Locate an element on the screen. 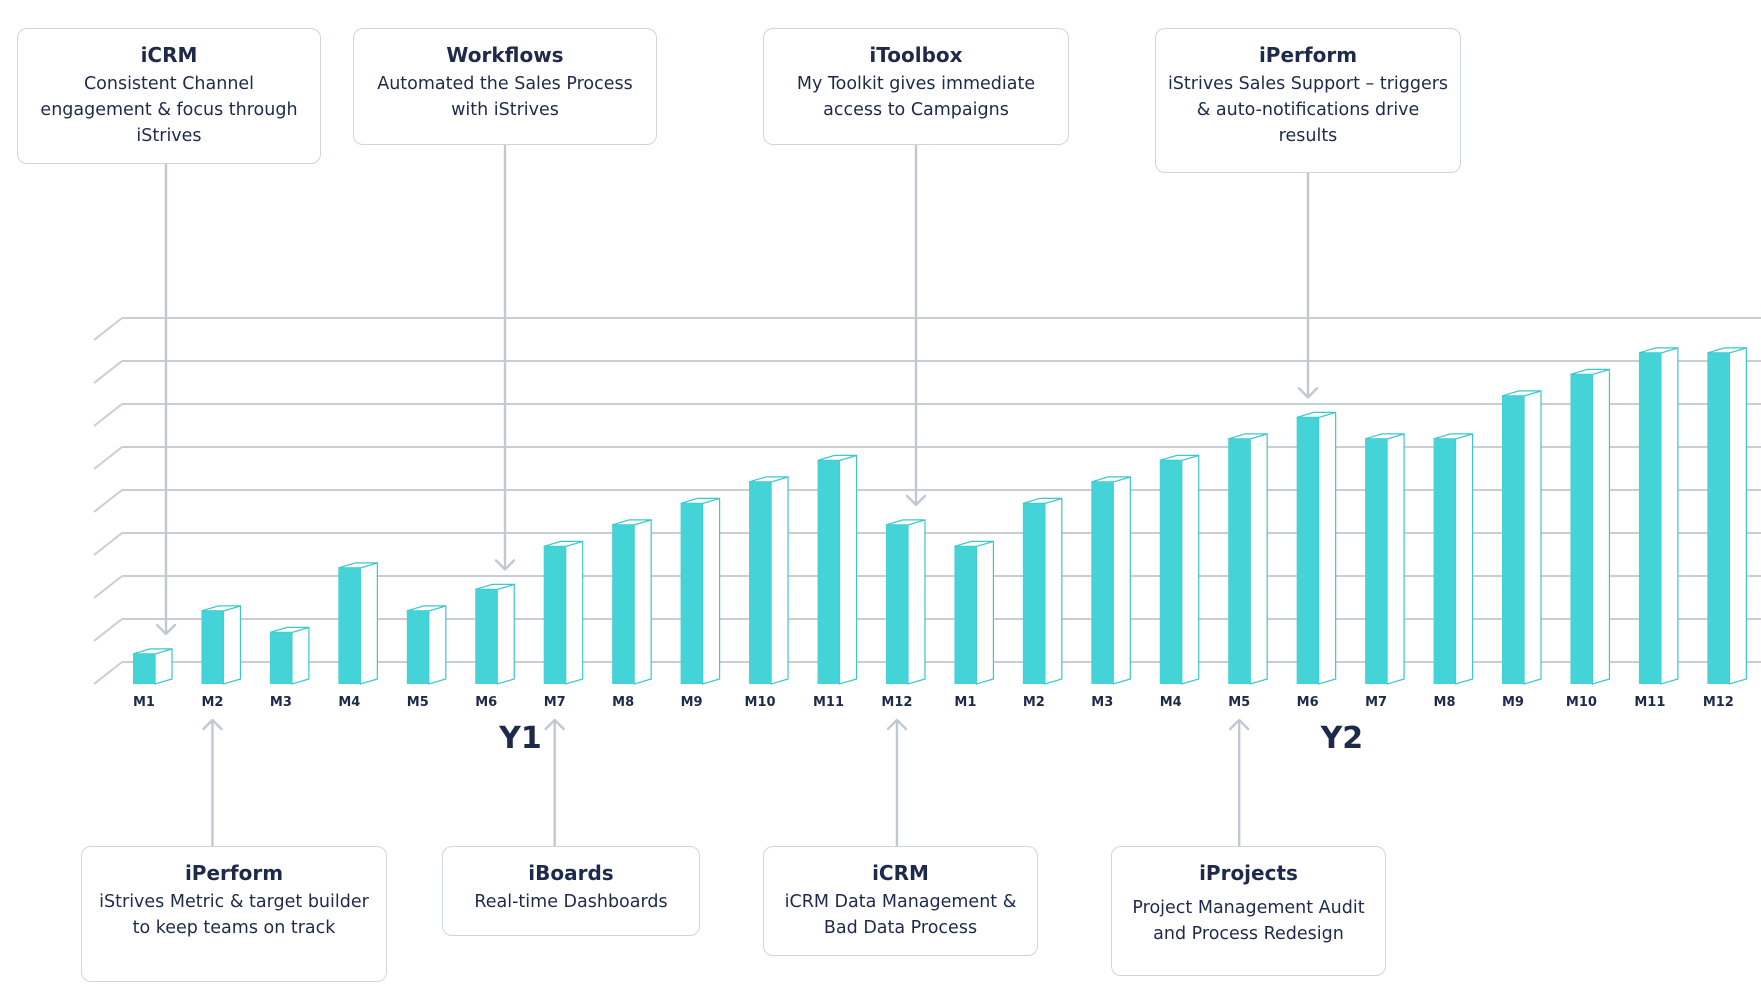  year-label: Y2 is located at coordinates (1342, 738).